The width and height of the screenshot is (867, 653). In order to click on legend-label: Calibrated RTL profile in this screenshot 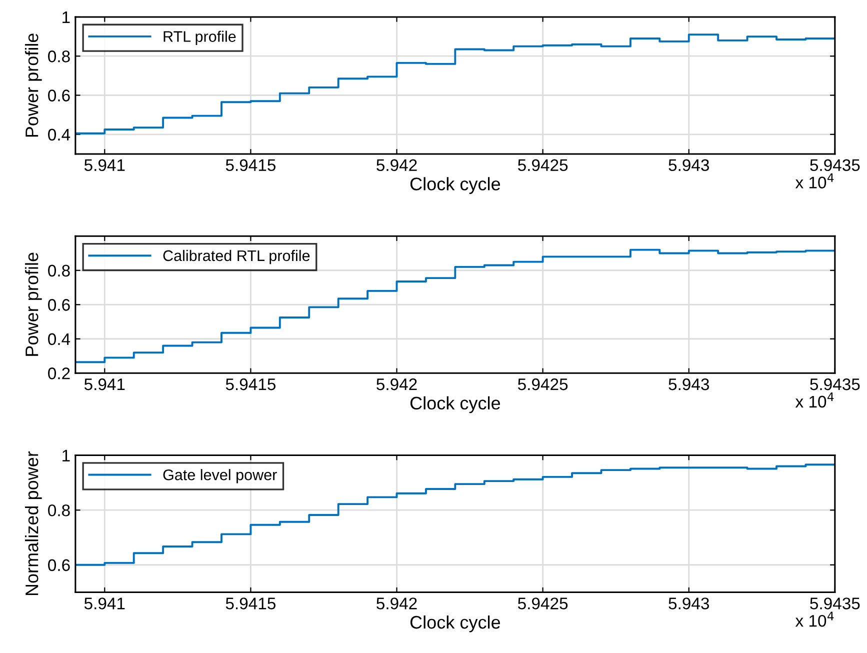, I will do `click(236, 257)`.